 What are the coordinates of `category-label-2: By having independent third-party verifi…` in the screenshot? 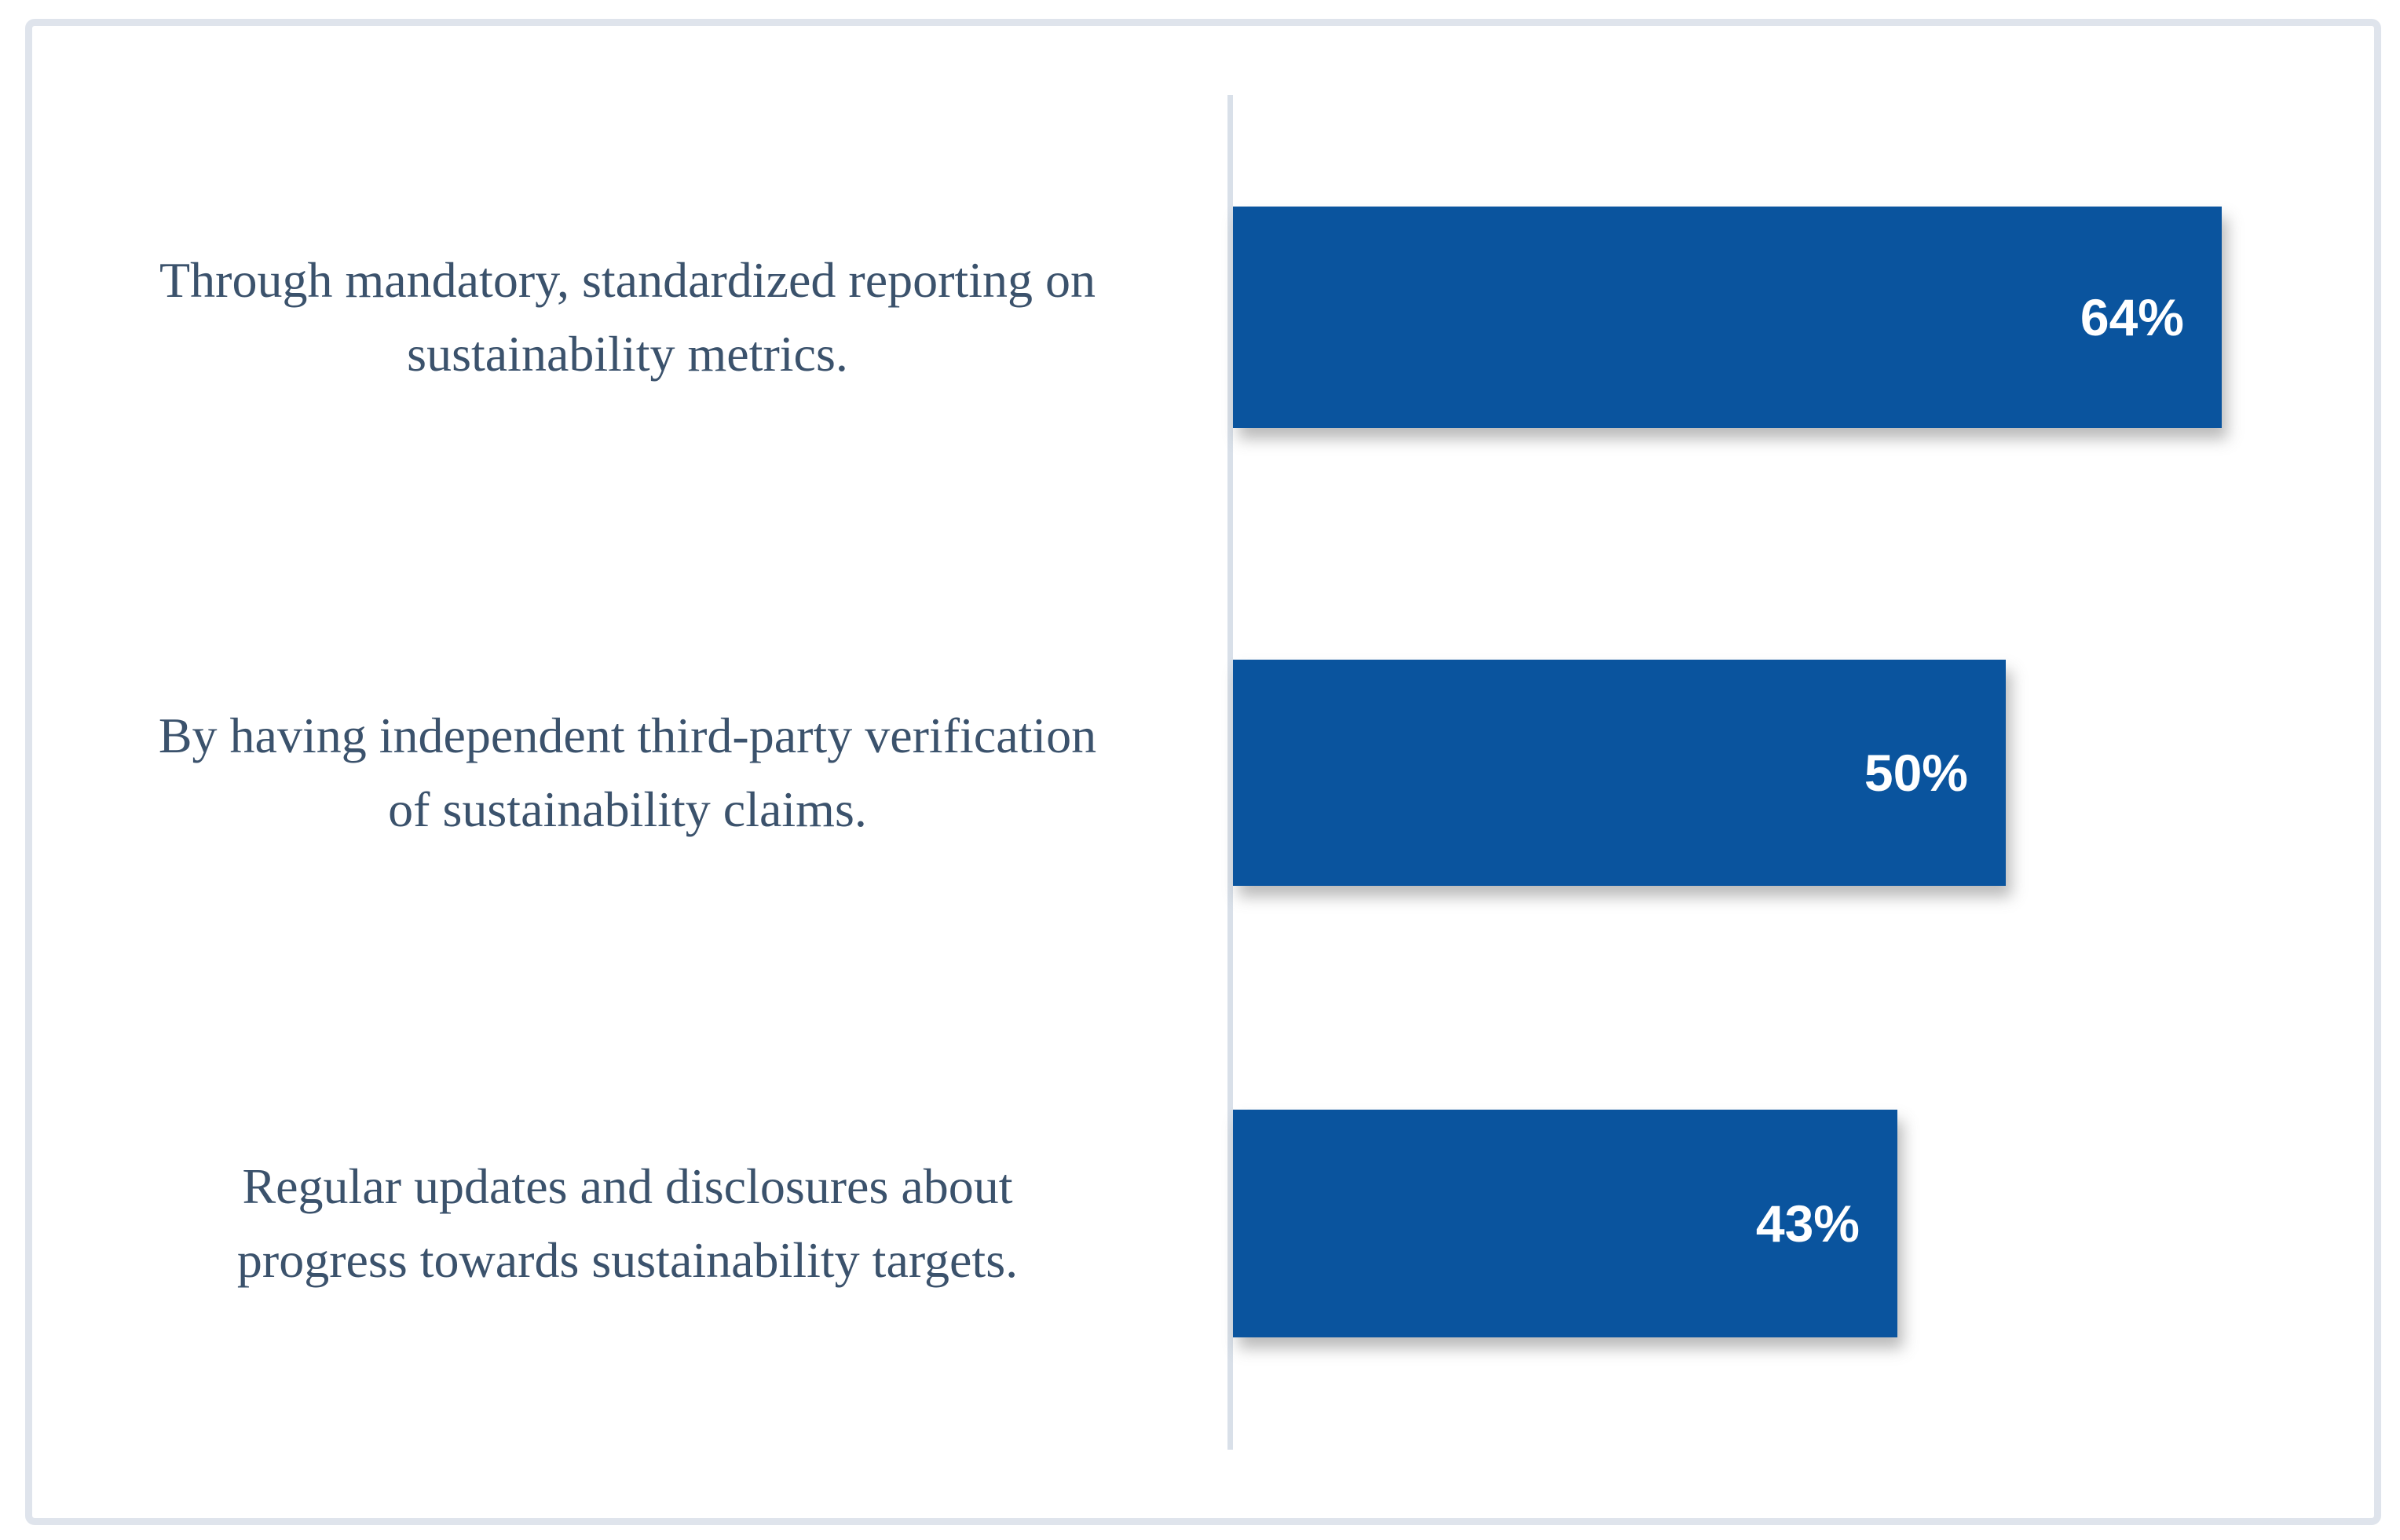 It's located at (628, 773).